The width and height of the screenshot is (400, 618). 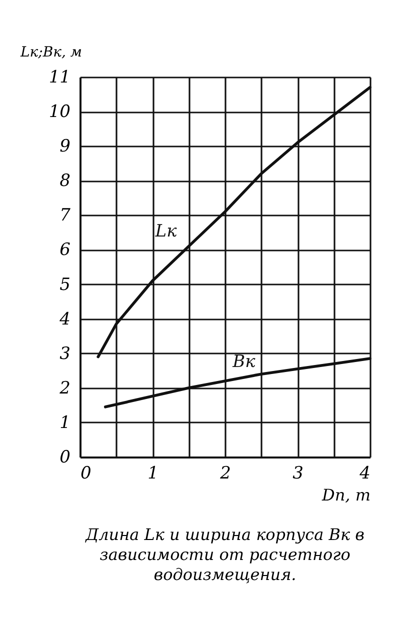 What do you see at coordinates (153, 474) in the screenshot?
I see `x-tick-label: 1` at bounding box center [153, 474].